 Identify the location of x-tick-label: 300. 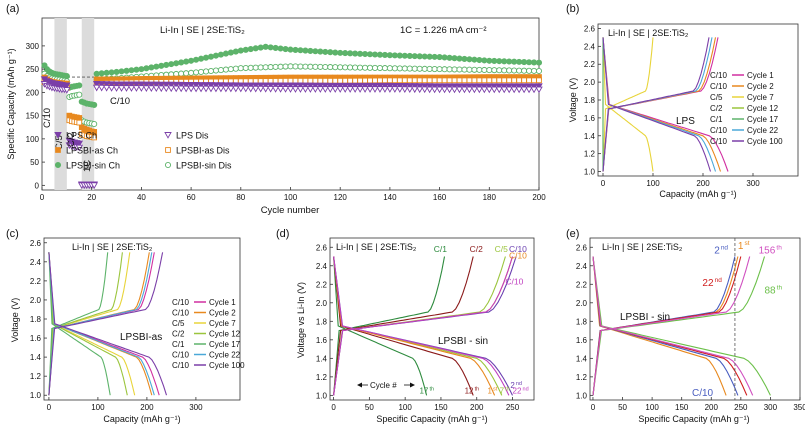
(771, 407).